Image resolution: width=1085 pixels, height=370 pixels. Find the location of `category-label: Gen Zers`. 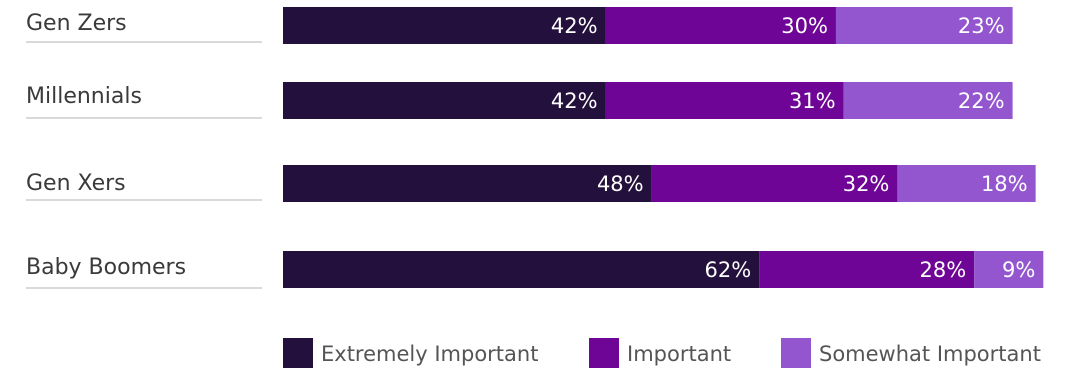

category-label: Gen Zers is located at coordinates (76, 23).